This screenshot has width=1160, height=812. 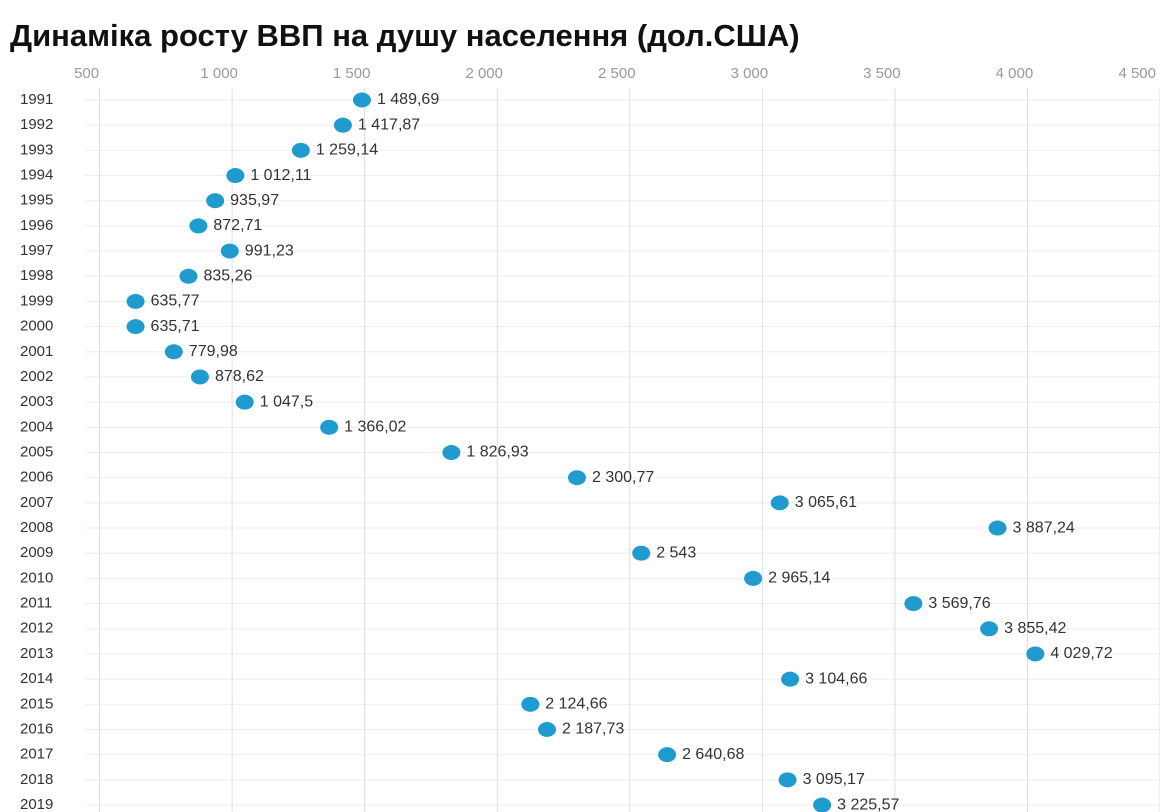 I want to click on value-label: 935,97, so click(x=254, y=200).